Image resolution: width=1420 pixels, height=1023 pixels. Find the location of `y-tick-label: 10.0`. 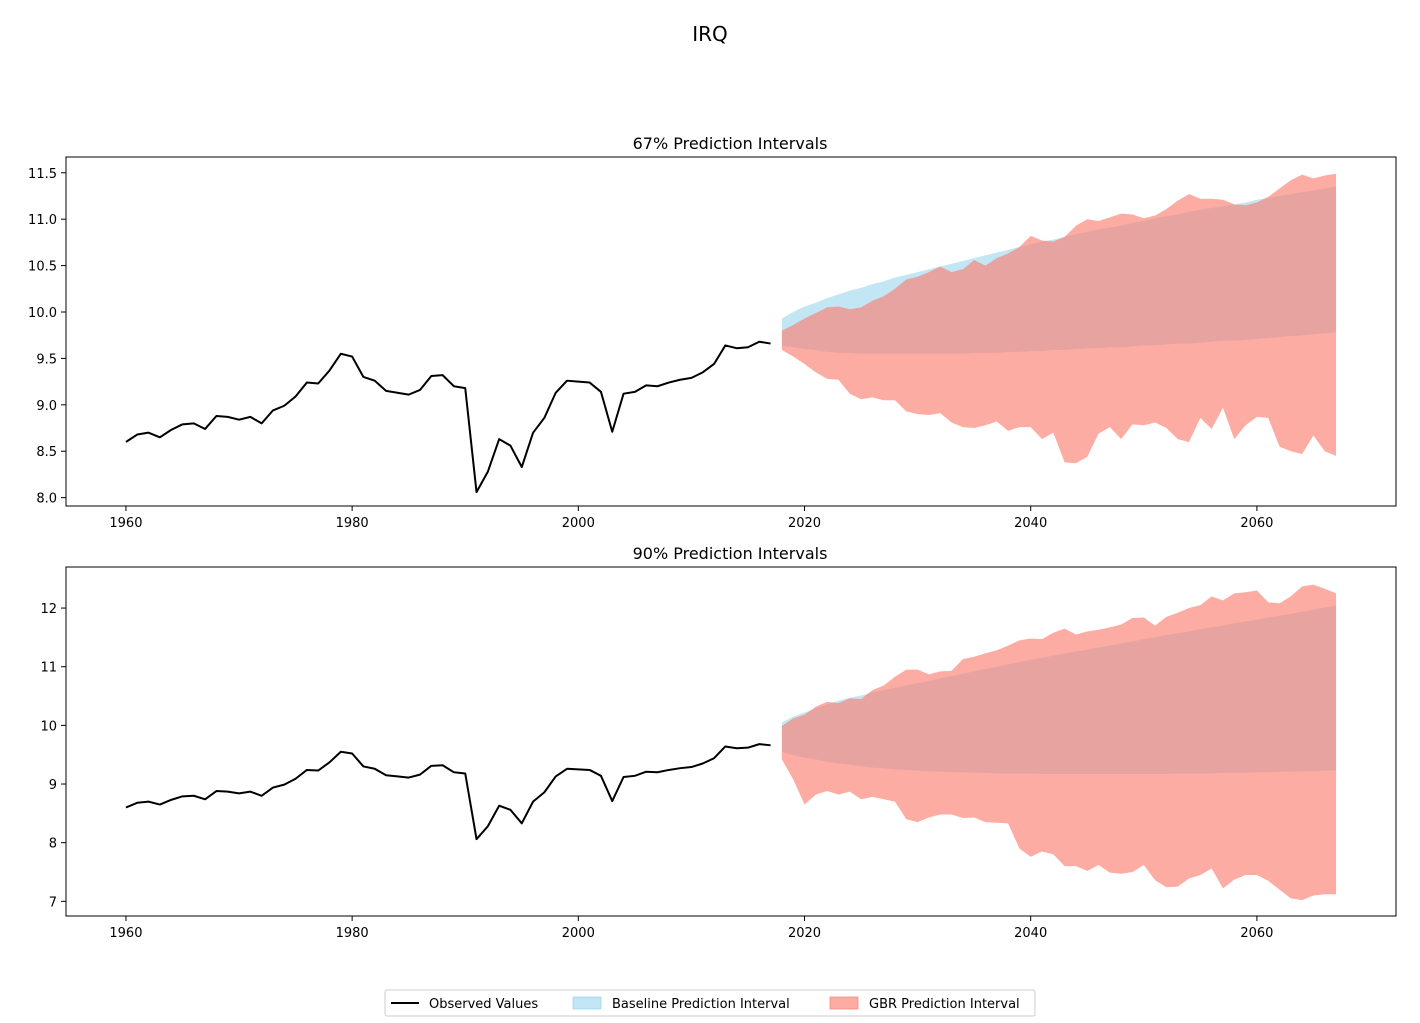

y-tick-label: 10.0 is located at coordinates (42, 313).